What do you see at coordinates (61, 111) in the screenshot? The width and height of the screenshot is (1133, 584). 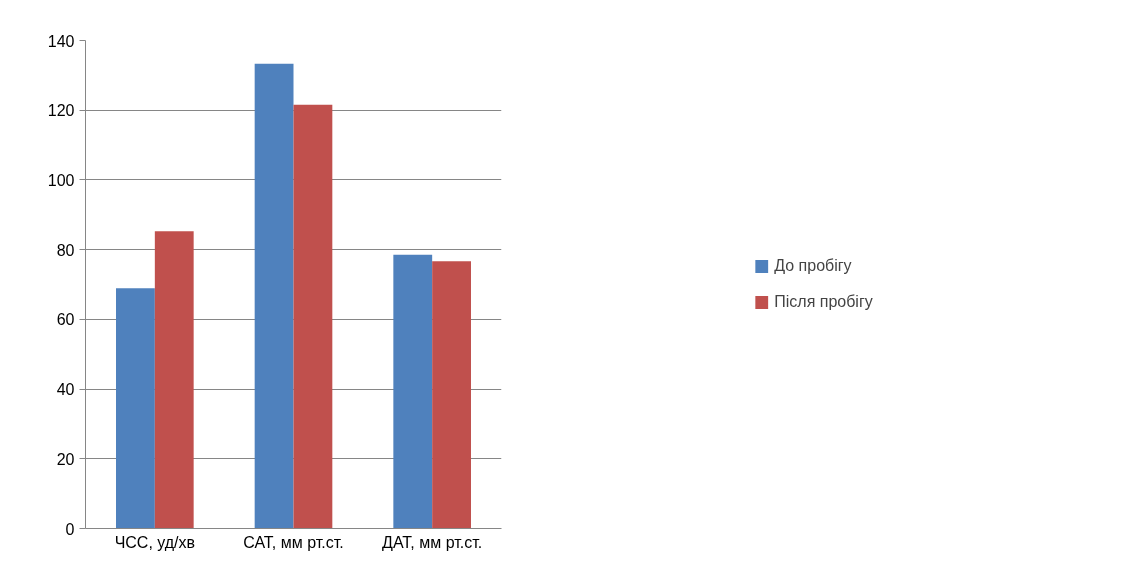 I see `y-tick-label: 120` at bounding box center [61, 111].